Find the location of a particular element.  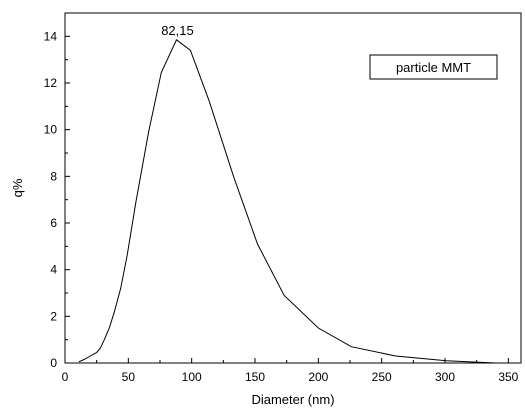

x-tick-label: 0 is located at coordinates (65, 377).